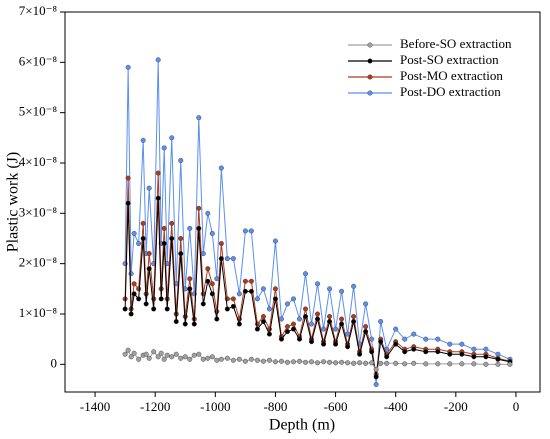 This screenshot has width=550, height=439. I want to click on x-tick-label: -200, so click(456, 406).